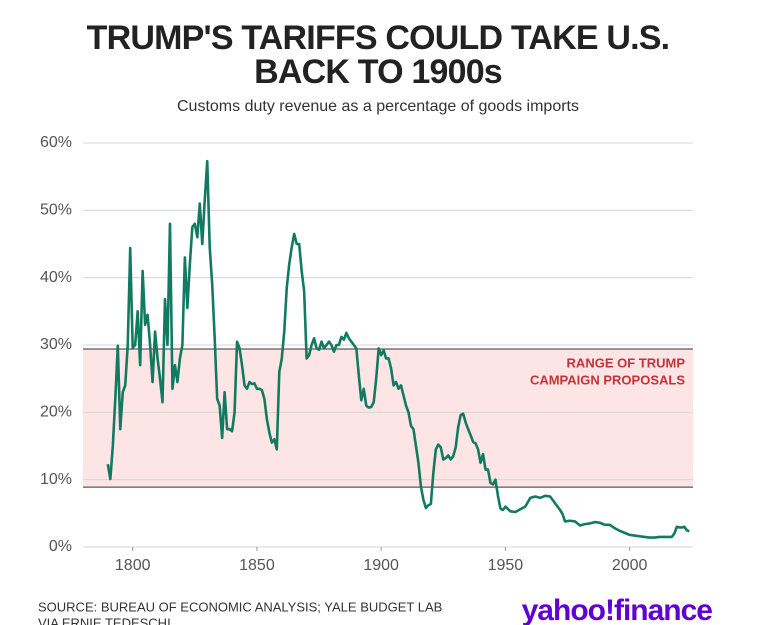 Image resolution: width=757 pixels, height=625 pixels. I want to click on x-tick-label: 1800, so click(133, 565).